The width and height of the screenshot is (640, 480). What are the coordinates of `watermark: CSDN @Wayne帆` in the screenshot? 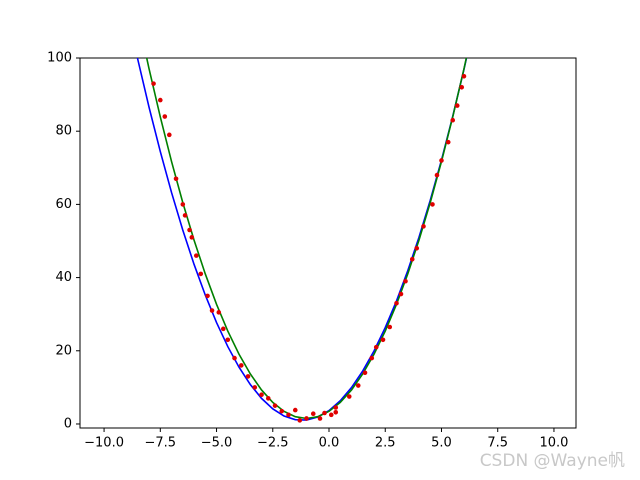 It's located at (552, 461).